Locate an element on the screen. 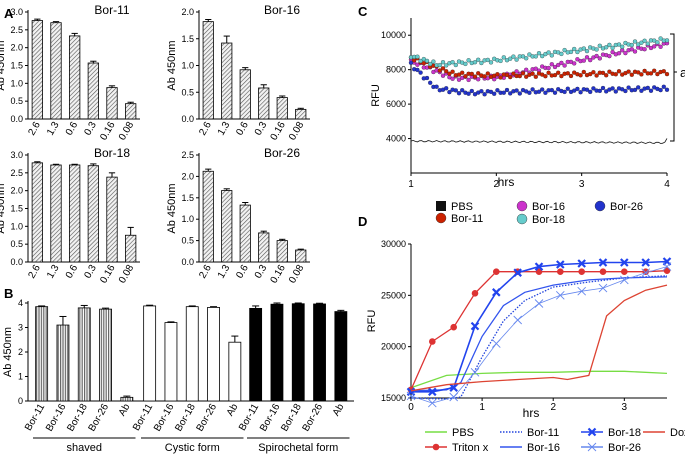  x-tick-label: 1 is located at coordinates (482, 407).